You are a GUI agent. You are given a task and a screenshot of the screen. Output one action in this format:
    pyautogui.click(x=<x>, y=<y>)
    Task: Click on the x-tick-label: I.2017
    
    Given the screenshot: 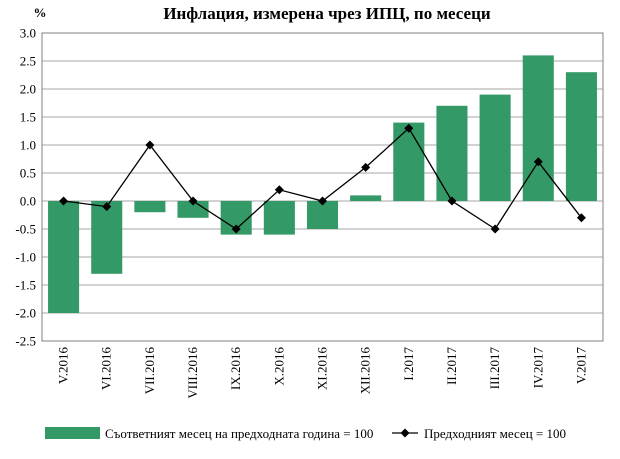 What is the action you would take?
    pyautogui.click(x=408, y=364)
    